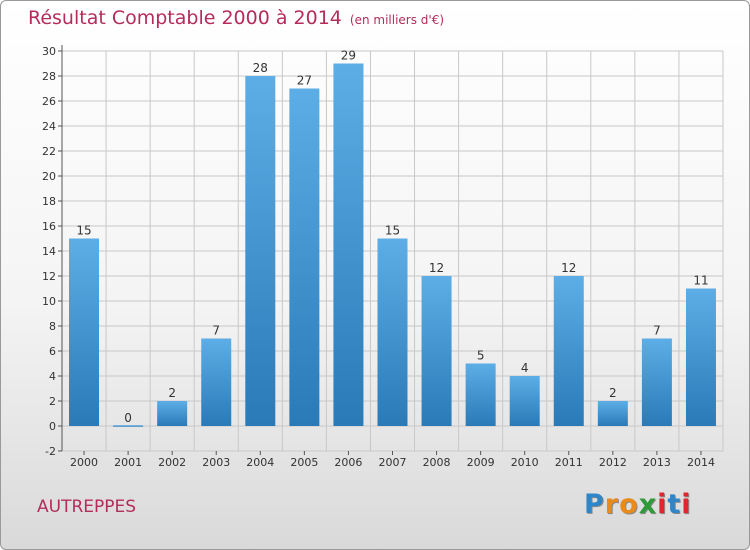  I want to click on x-tick-label: 2001, so click(128, 462).